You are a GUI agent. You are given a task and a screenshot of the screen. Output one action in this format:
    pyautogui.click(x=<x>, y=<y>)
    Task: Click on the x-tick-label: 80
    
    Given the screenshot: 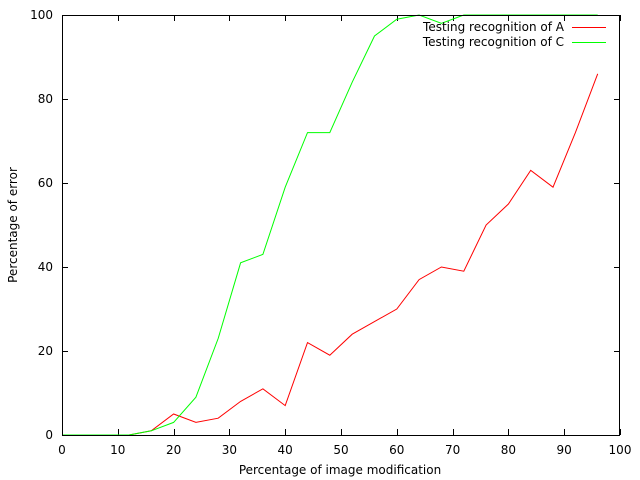 What is the action you would take?
    pyautogui.click(x=508, y=450)
    